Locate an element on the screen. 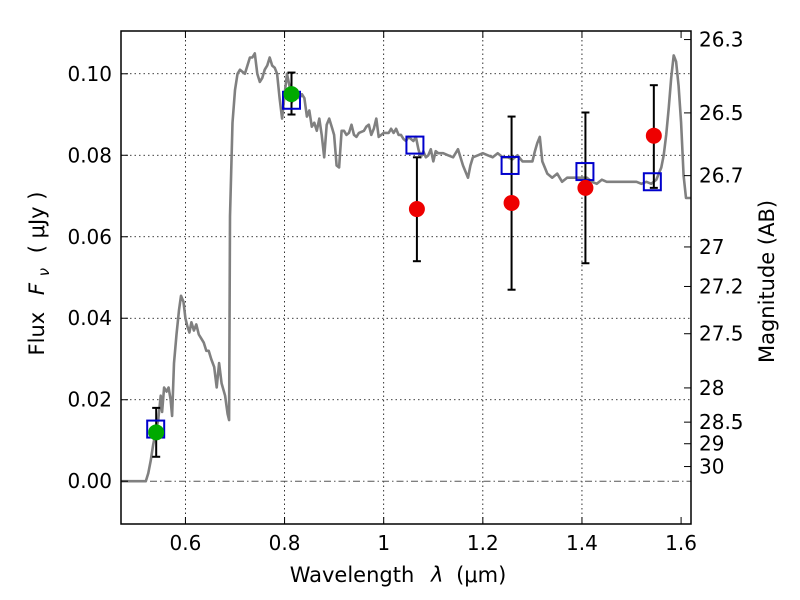 The image size is (800, 600). y-axis-label-symbol: F is located at coordinates (37, 288).